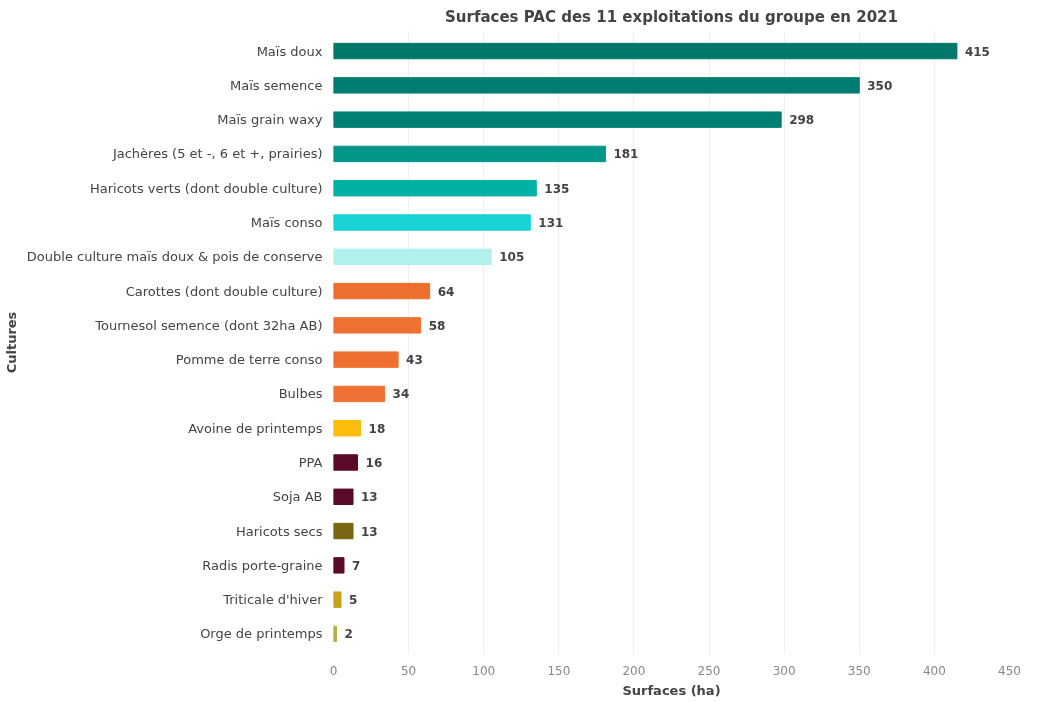 This screenshot has height=702, width=1059. Describe the element at coordinates (279, 531) in the screenshot. I see `y-tick-label: Haricots secs` at that location.